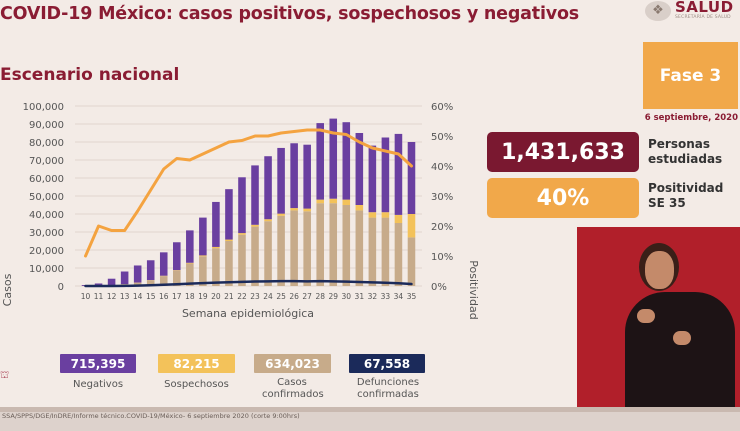 This screenshot has width=740, height=431. I want to click on y-tick-label: 90,000, so click(46, 125).